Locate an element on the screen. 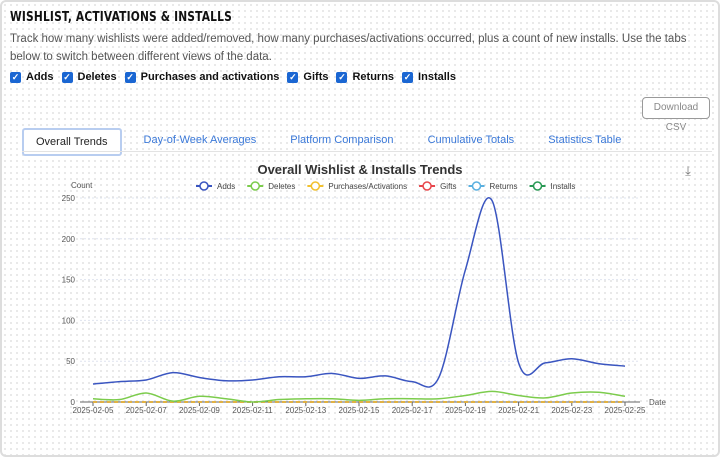 The width and height of the screenshot is (720, 457). x-tick-label: 2025-02-23 is located at coordinates (571, 410).